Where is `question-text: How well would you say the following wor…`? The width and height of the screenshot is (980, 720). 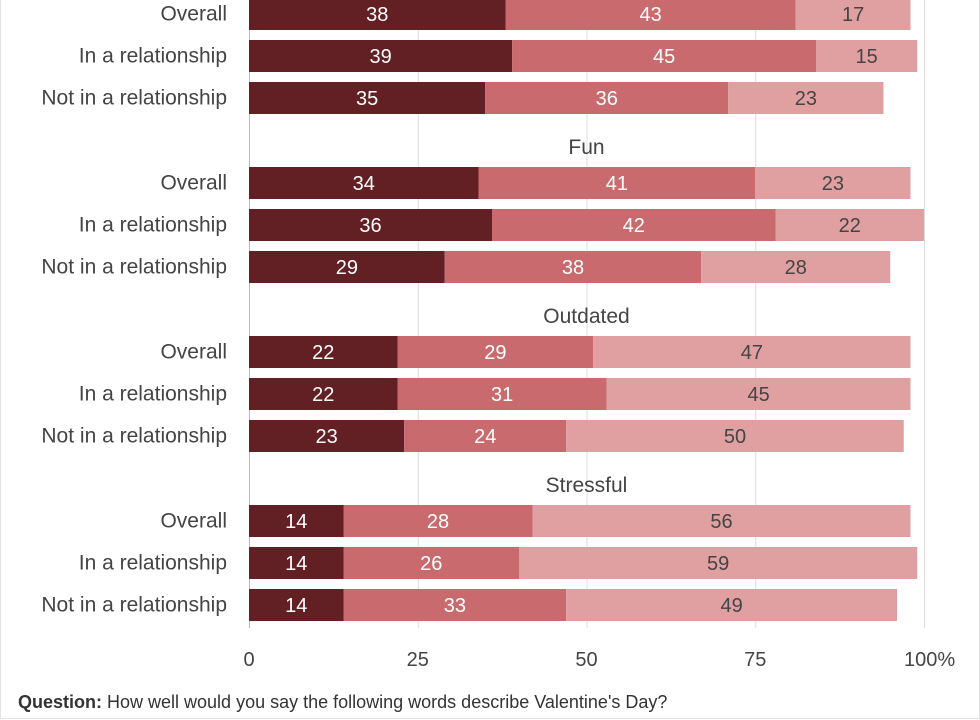
question-text: How well would you say the following wor… is located at coordinates (387, 702).